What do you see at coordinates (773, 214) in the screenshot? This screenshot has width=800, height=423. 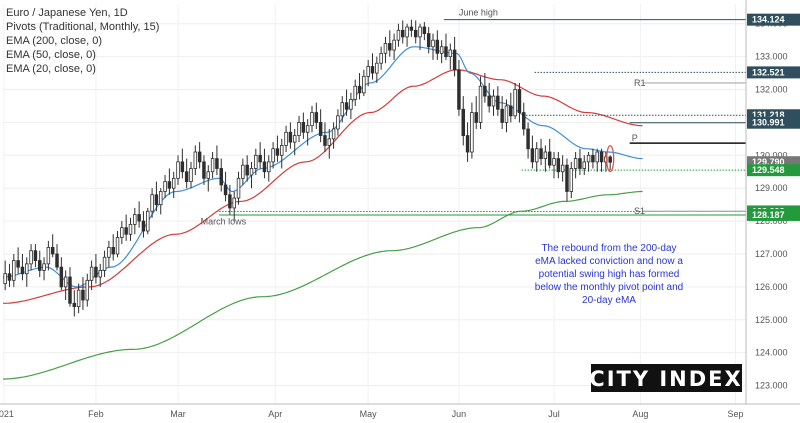 I see `price-badge: 128.187` at bounding box center [773, 214].